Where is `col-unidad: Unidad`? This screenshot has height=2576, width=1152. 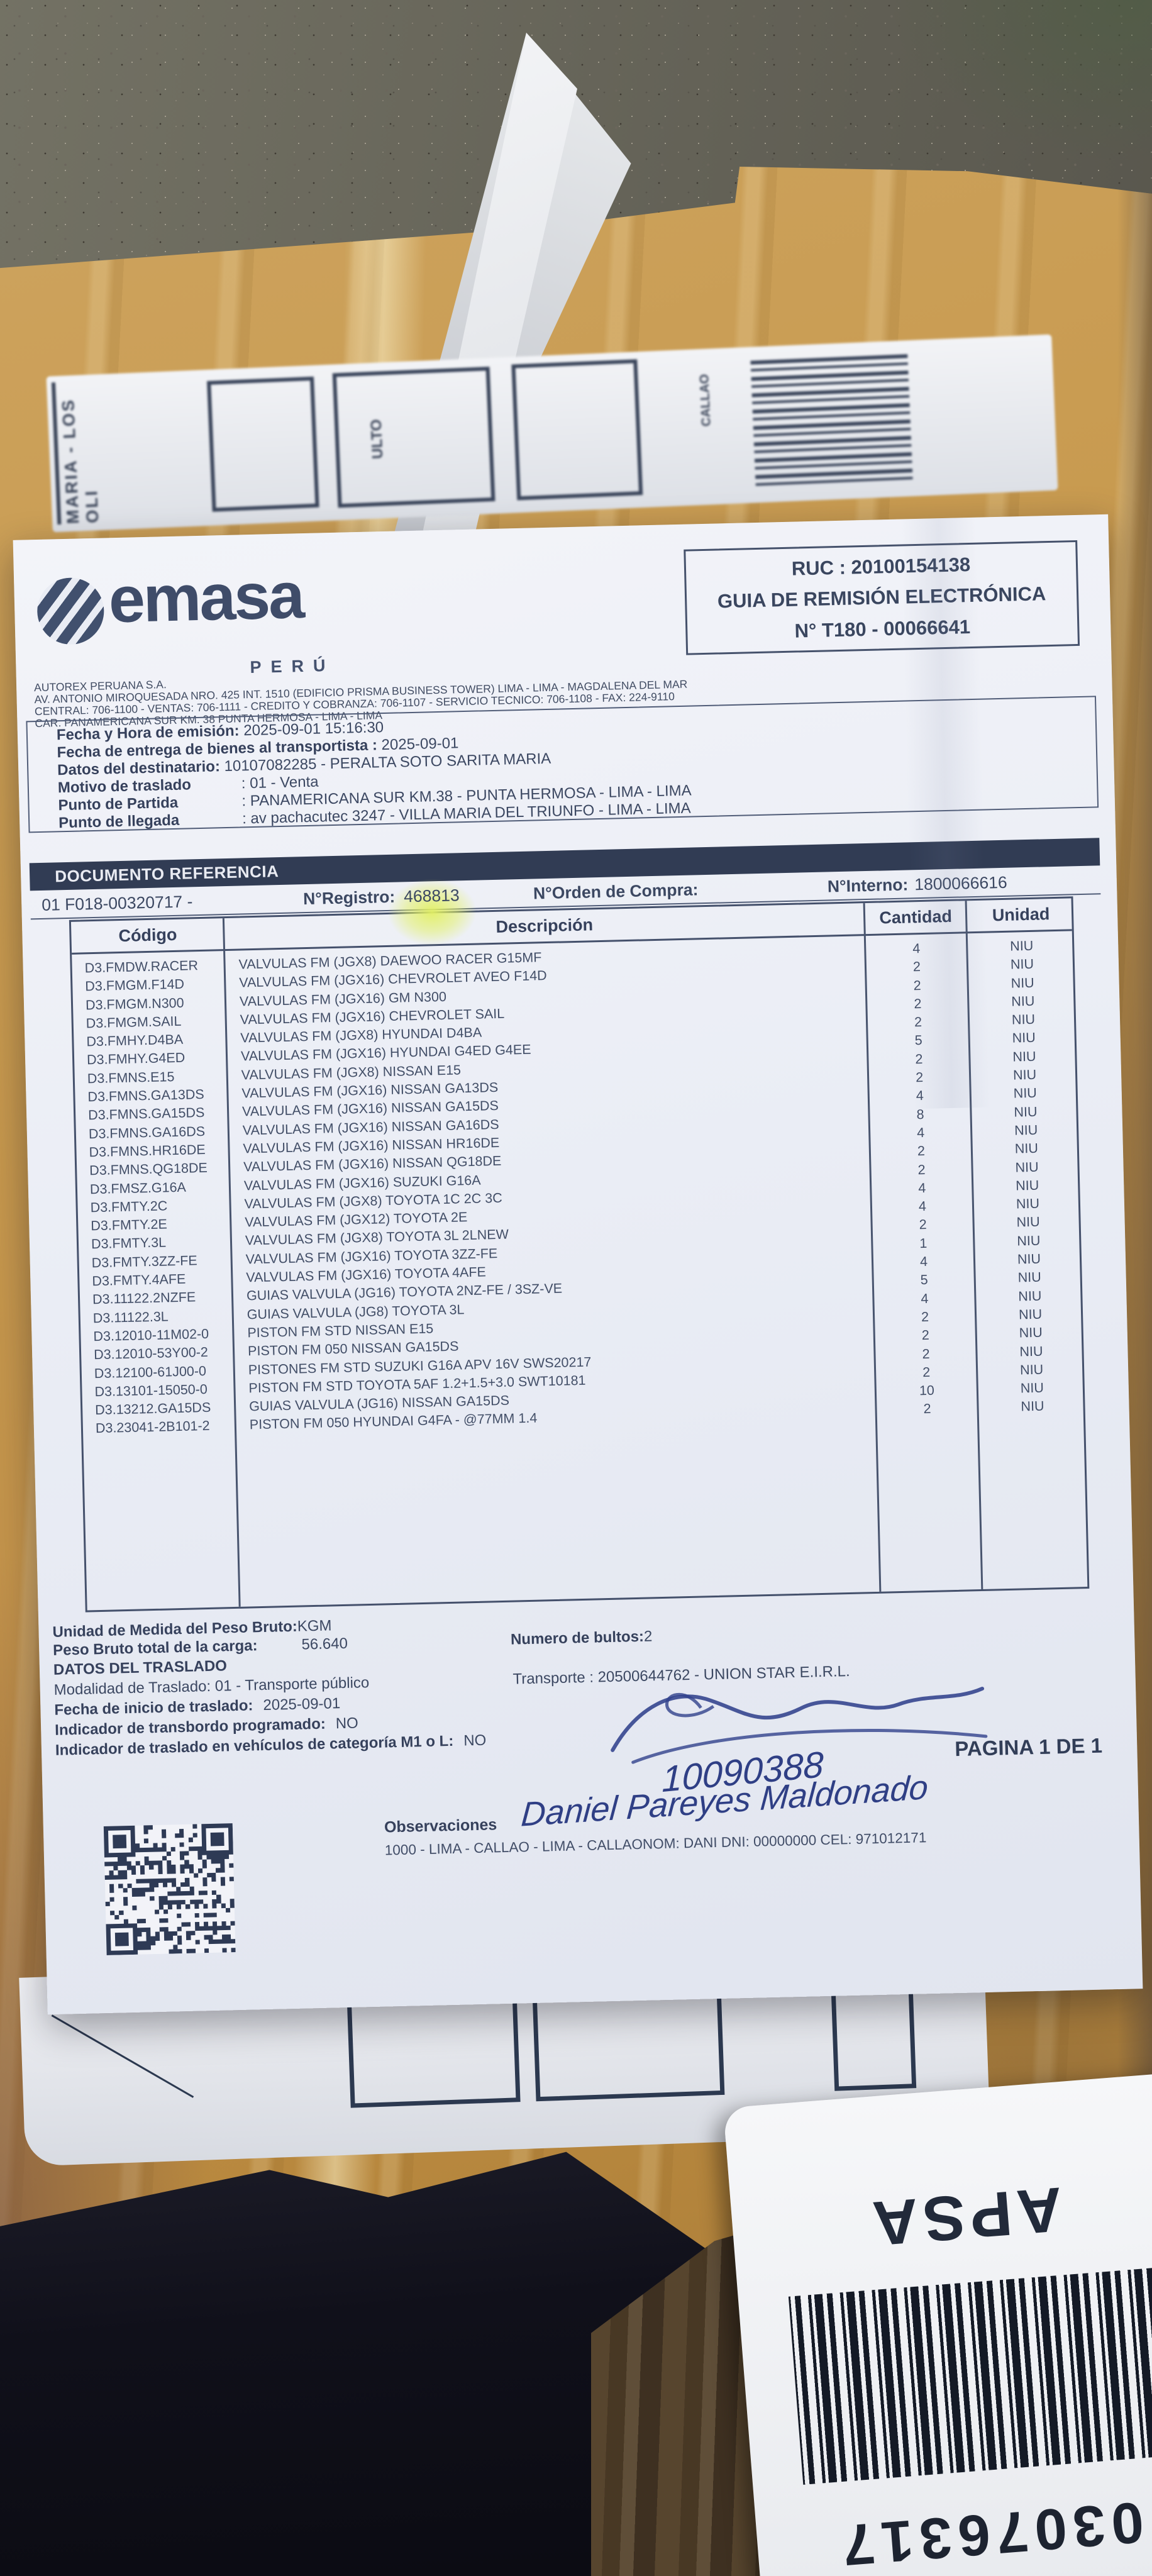 col-unidad: Unidad is located at coordinates (1021, 914).